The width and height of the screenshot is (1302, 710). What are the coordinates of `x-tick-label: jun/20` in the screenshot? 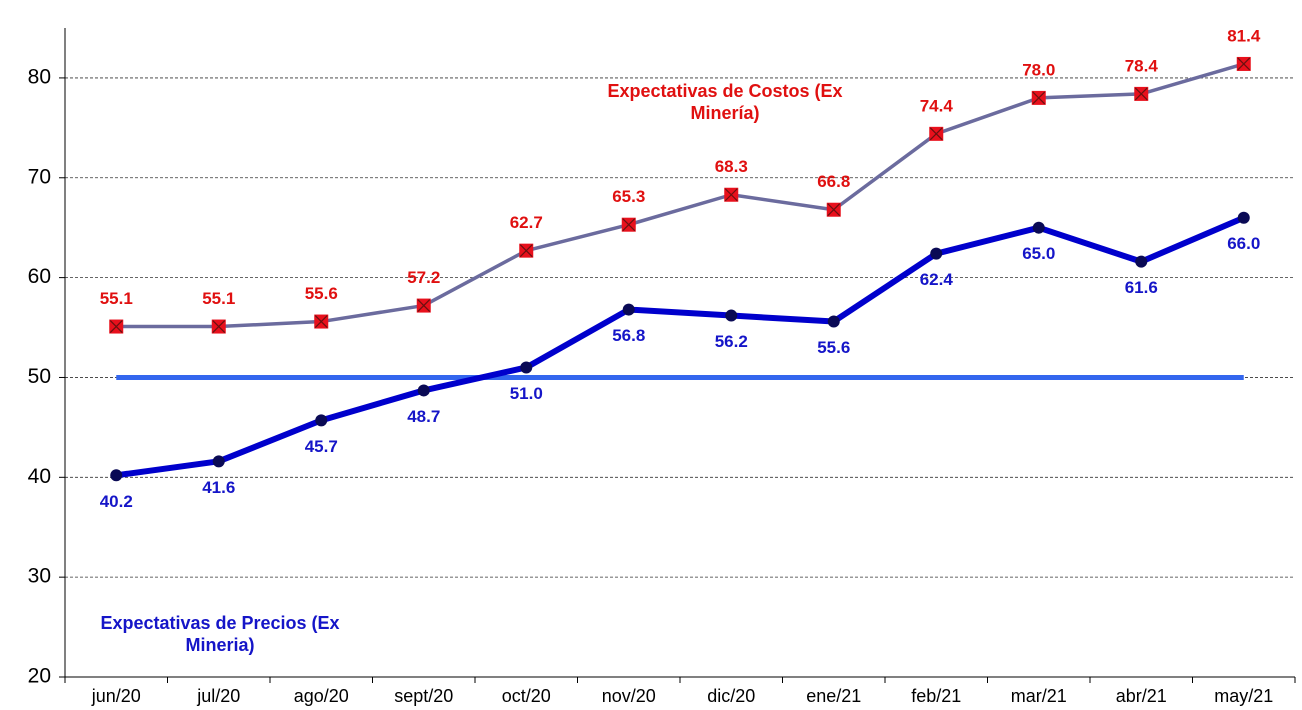 It's located at (116, 696).